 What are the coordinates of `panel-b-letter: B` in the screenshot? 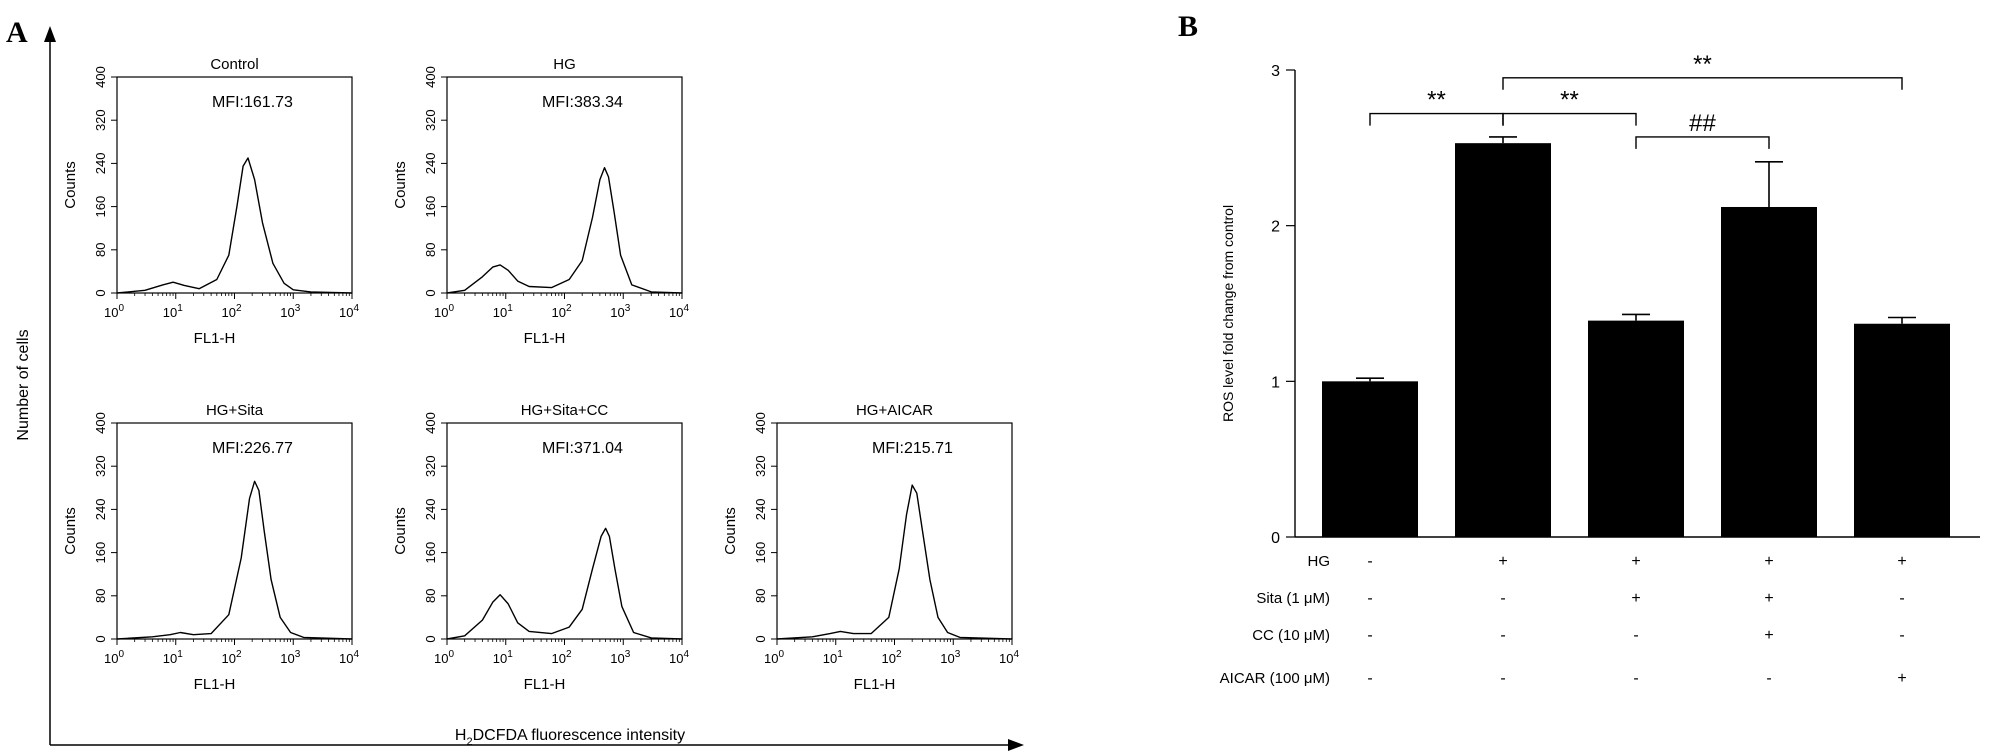 It's located at (1188, 26).